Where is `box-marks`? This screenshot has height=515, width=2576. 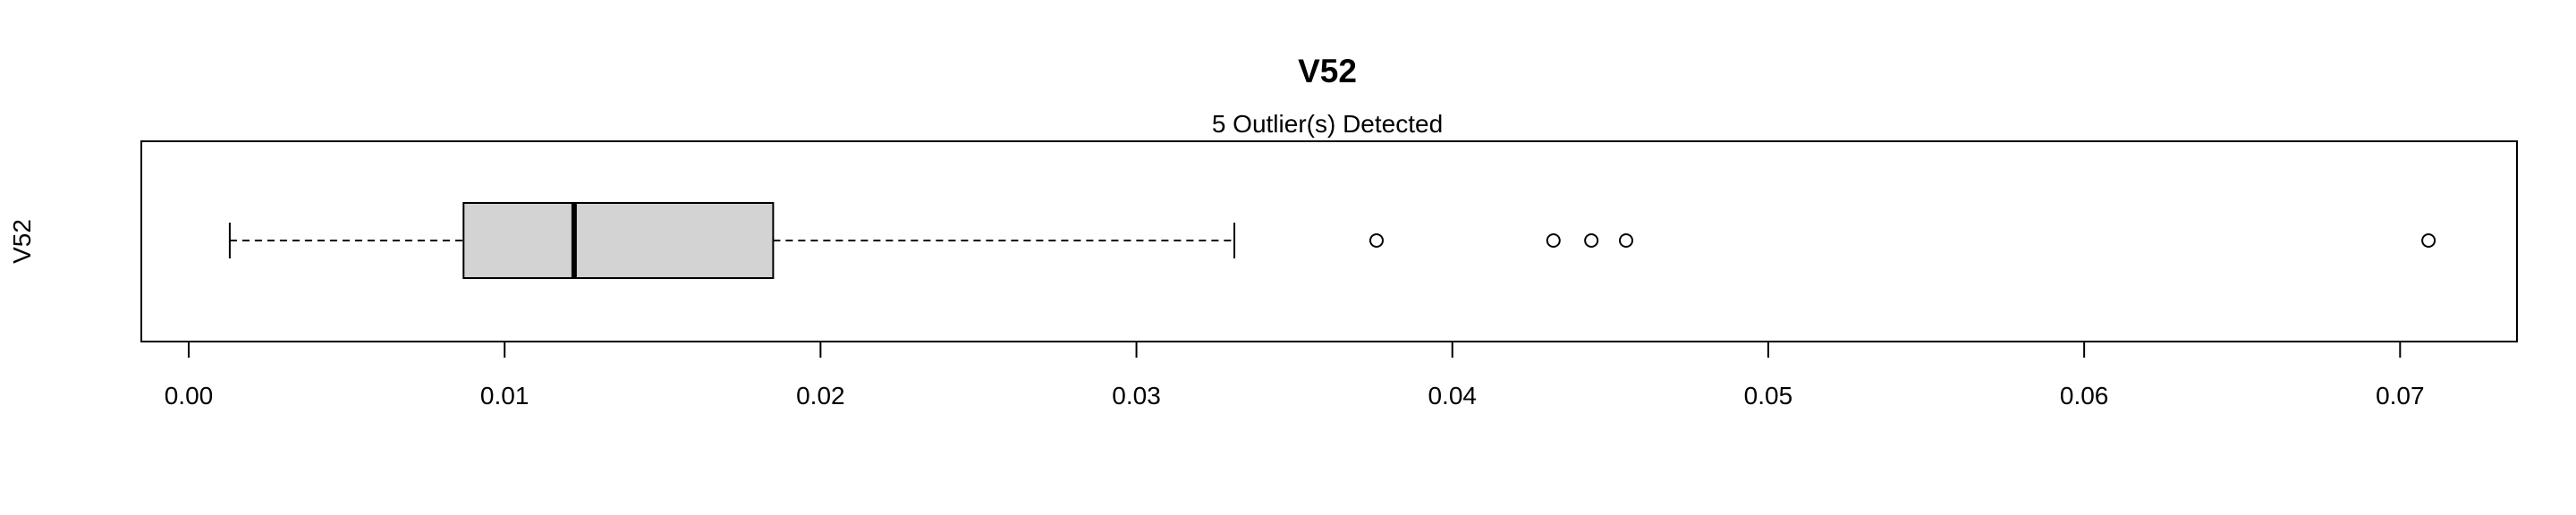 box-marks is located at coordinates (732, 240).